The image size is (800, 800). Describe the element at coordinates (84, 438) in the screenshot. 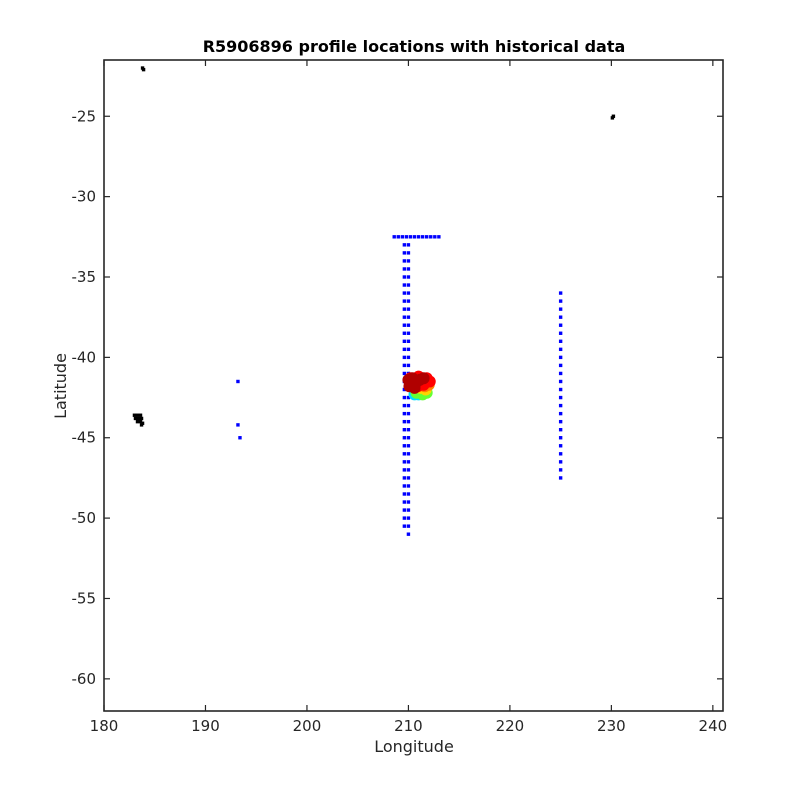

I see `y-tick-label: -45` at that location.